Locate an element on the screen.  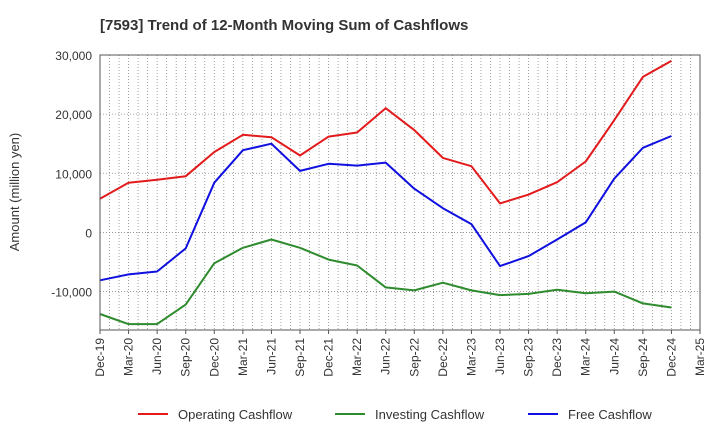
x-tick-label: Mar-20 is located at coordinates (129, 357).